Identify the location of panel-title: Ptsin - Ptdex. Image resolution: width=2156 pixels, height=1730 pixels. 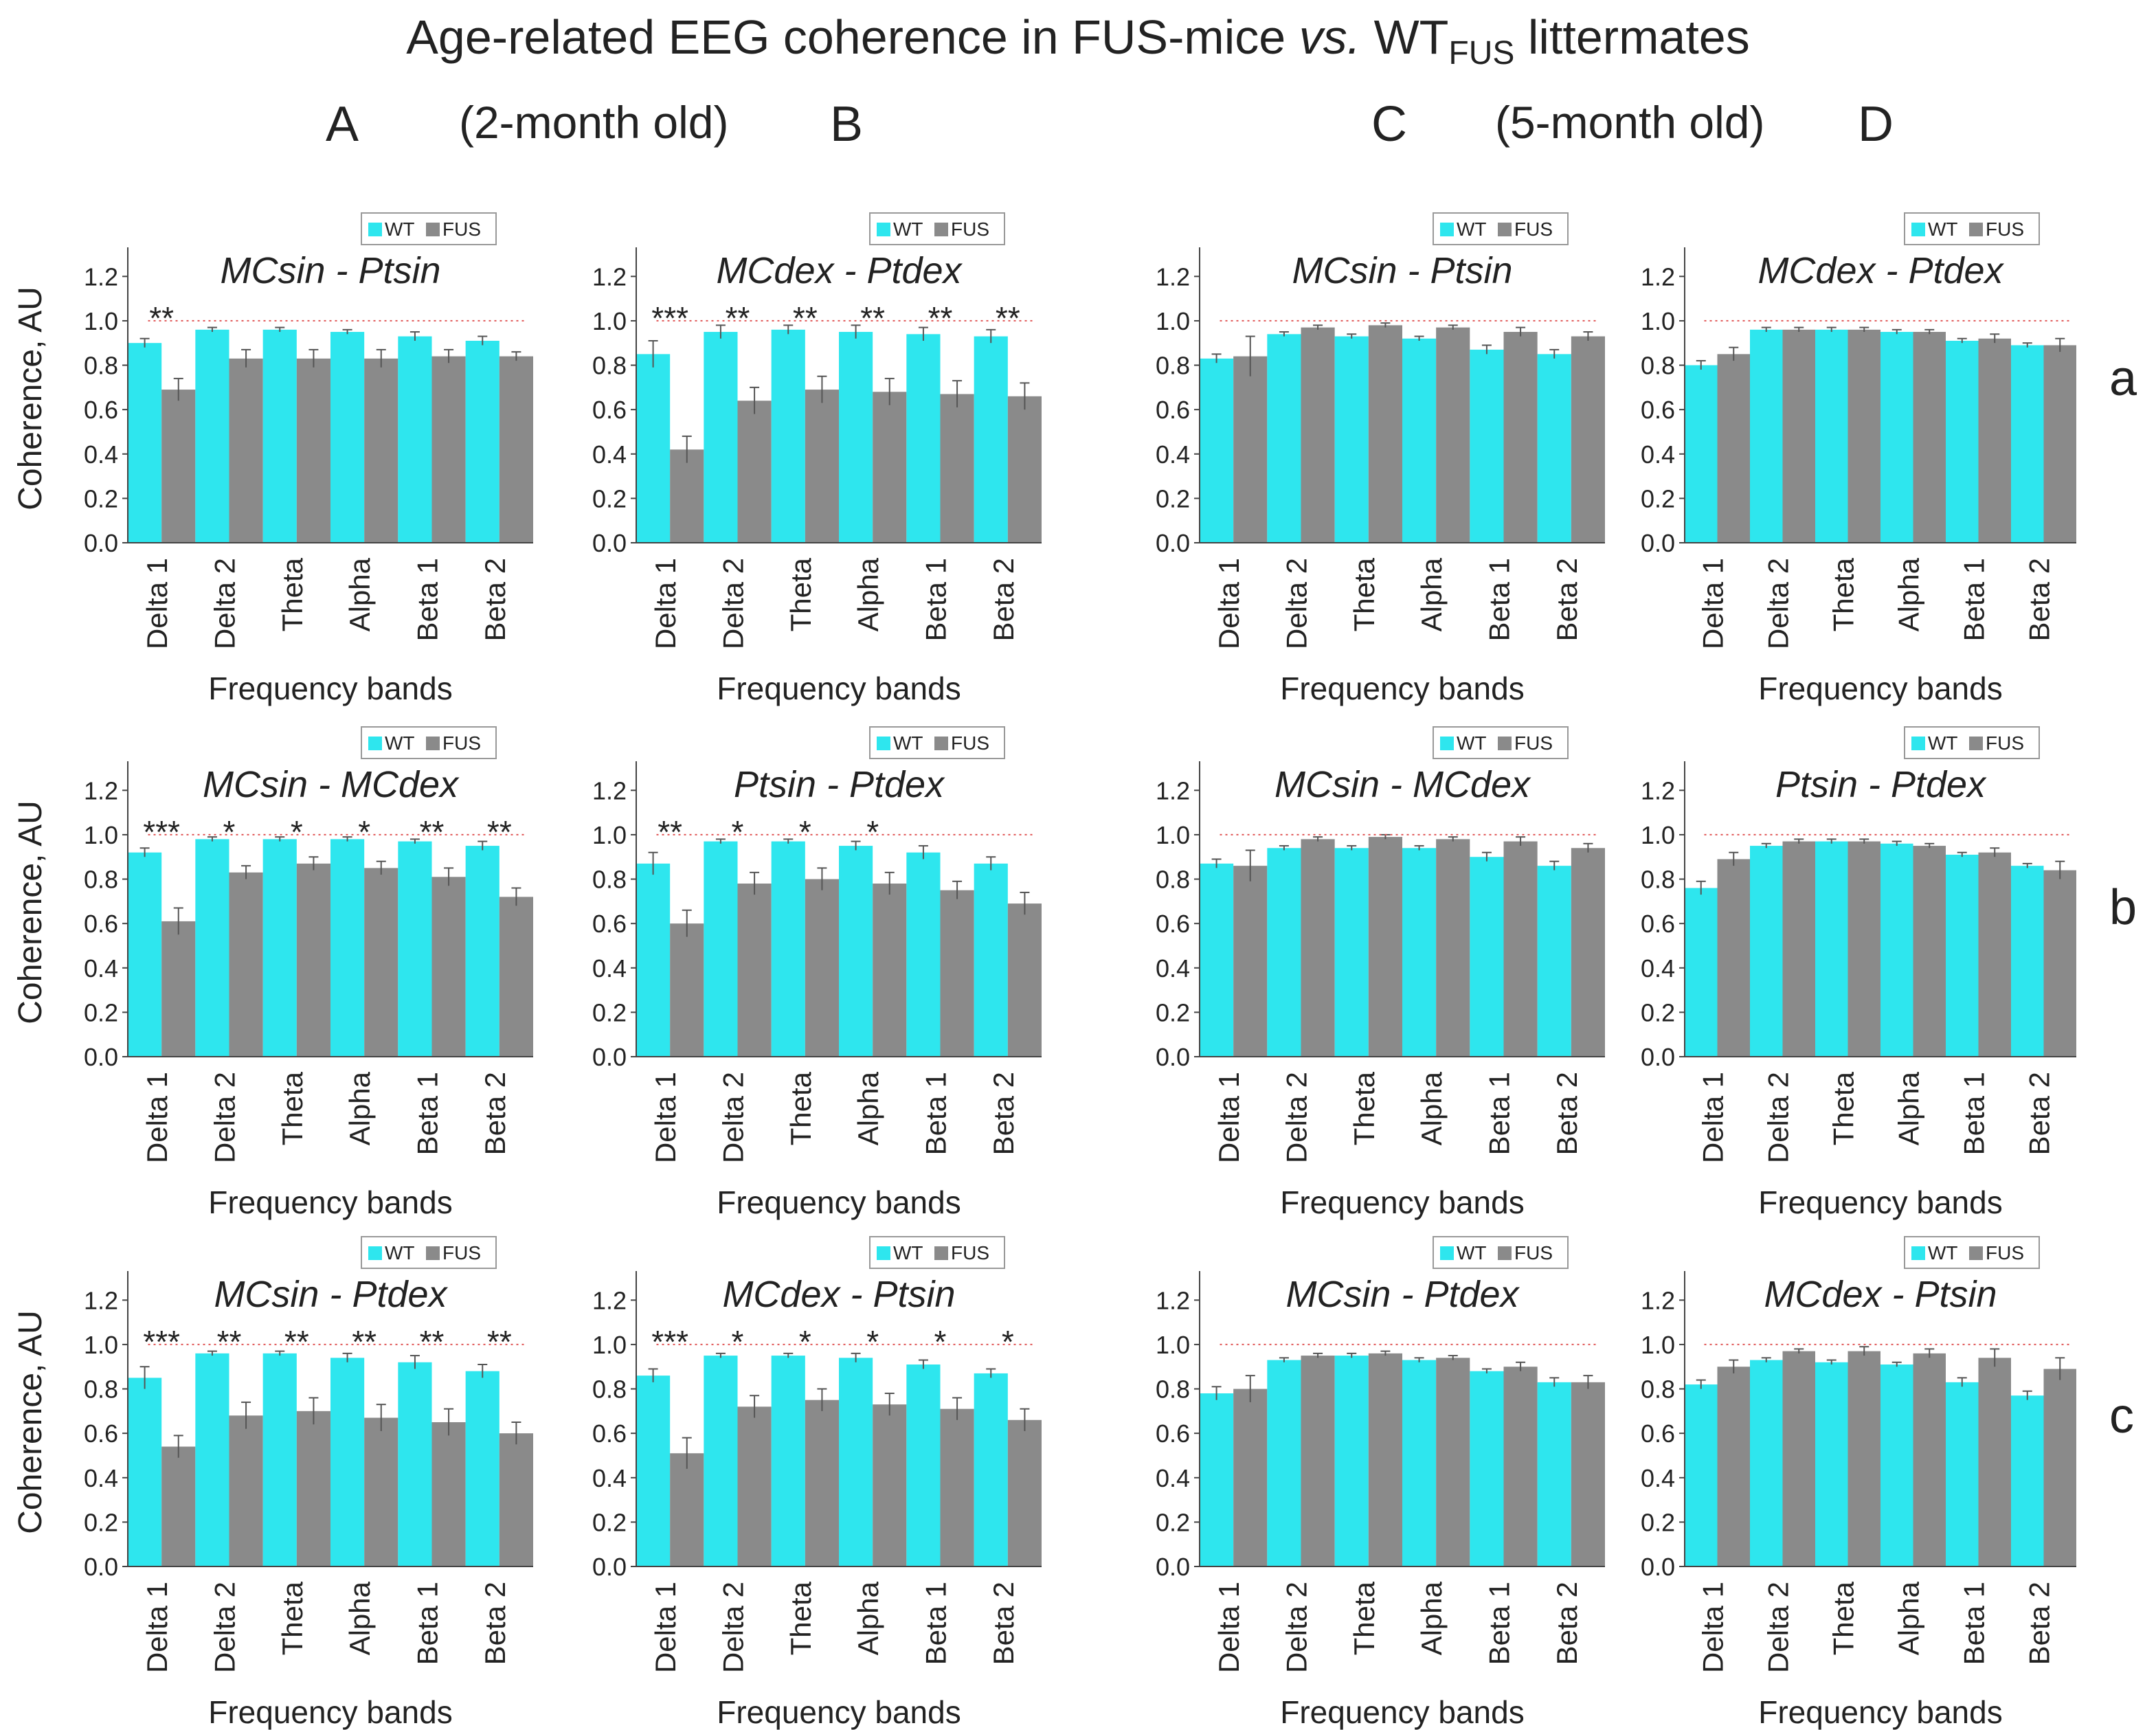
(1881, 784).